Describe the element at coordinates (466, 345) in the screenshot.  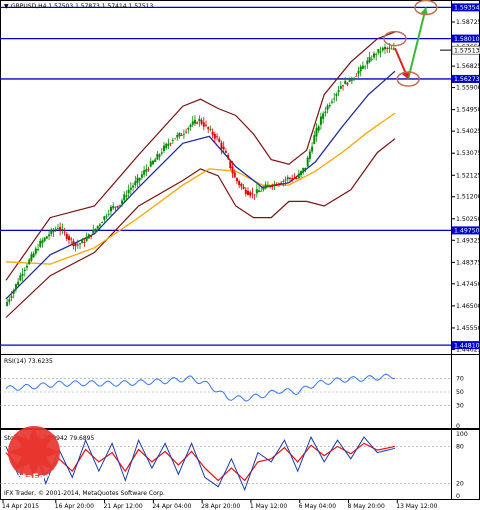
I see `level-price-tag` at that location.